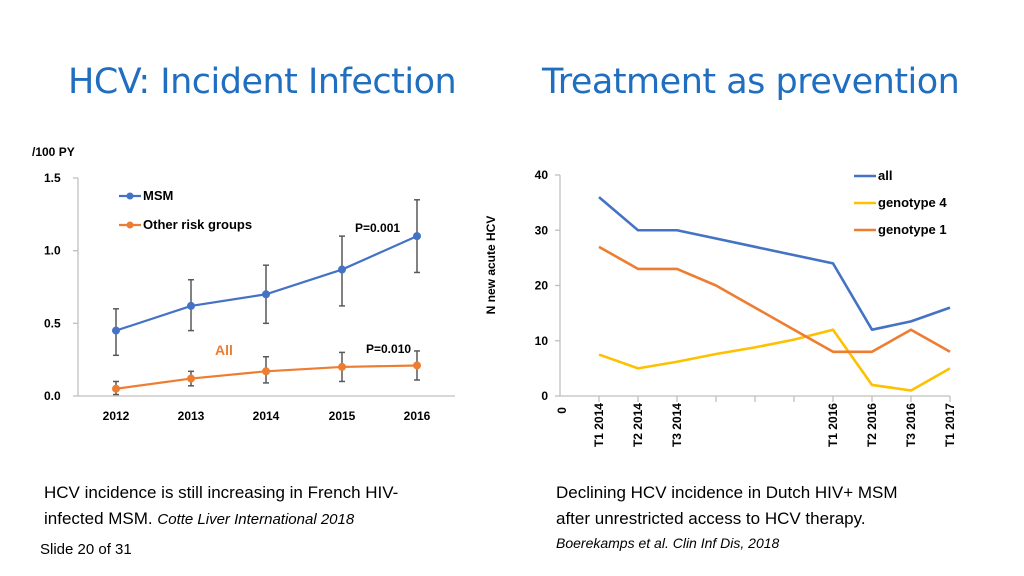 Image resolution: width=1024 pixels, height=576 pixels. I want to click on right-title: Treatment as prevention, so click(751, 82).